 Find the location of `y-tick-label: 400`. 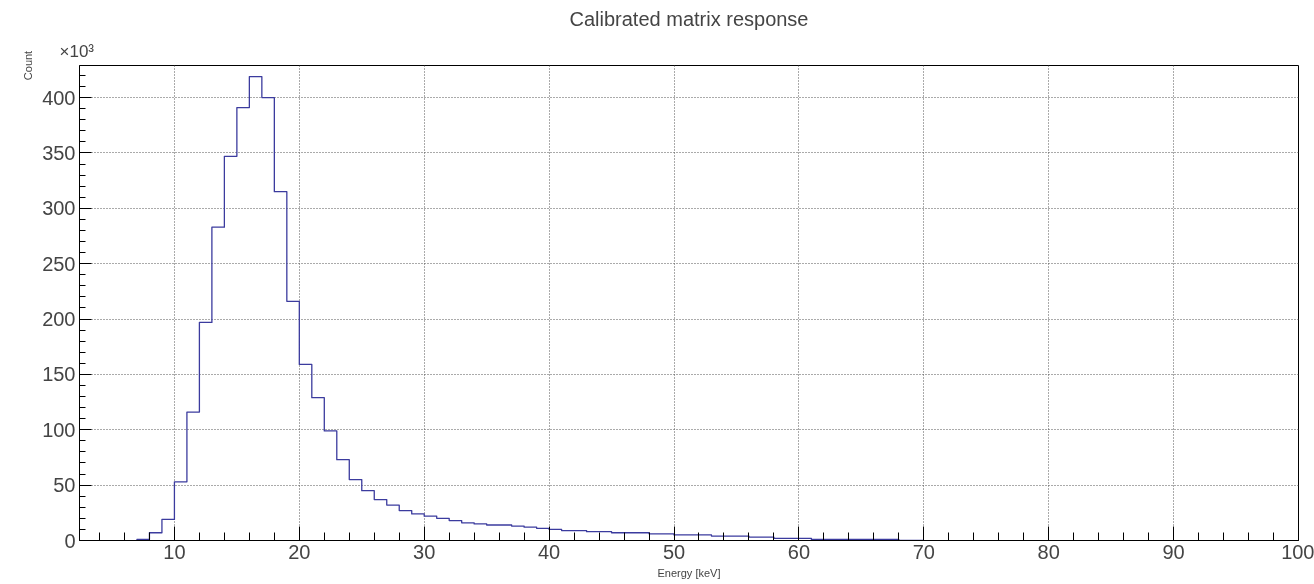

y-tick-label: 400 is located at coordinates (59, 97).